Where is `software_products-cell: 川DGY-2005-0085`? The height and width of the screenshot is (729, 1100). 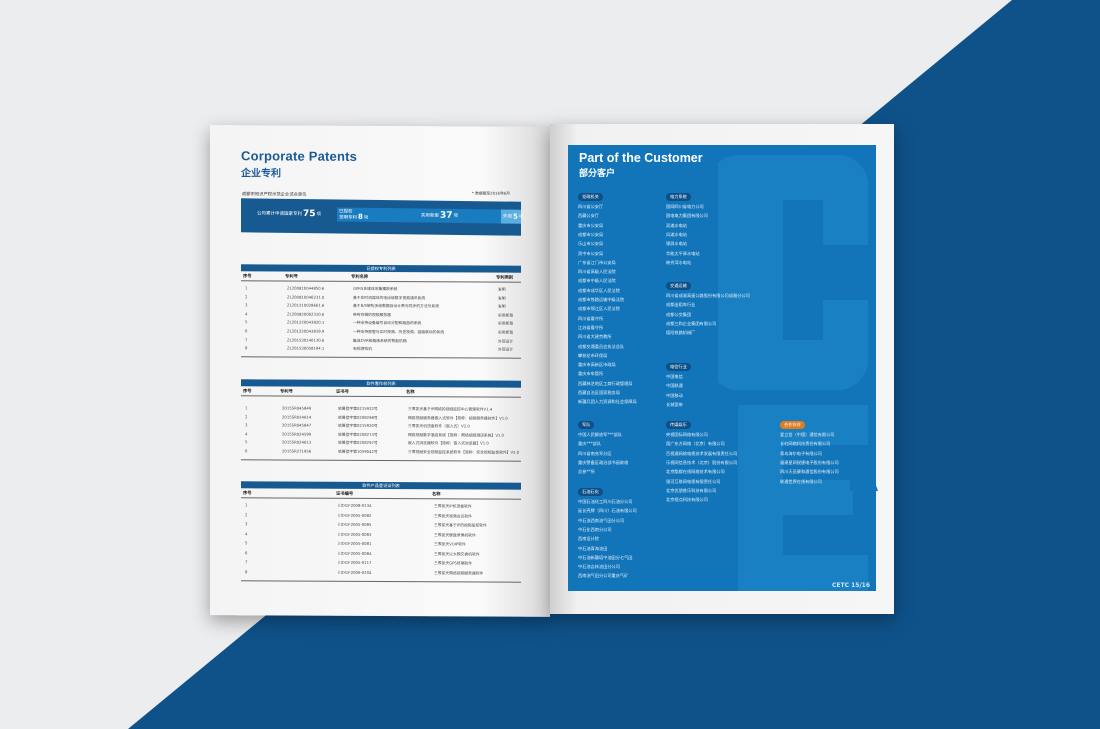 software_products-cell: 川DGY-2005-0085 is located at coordinates (355, 524).